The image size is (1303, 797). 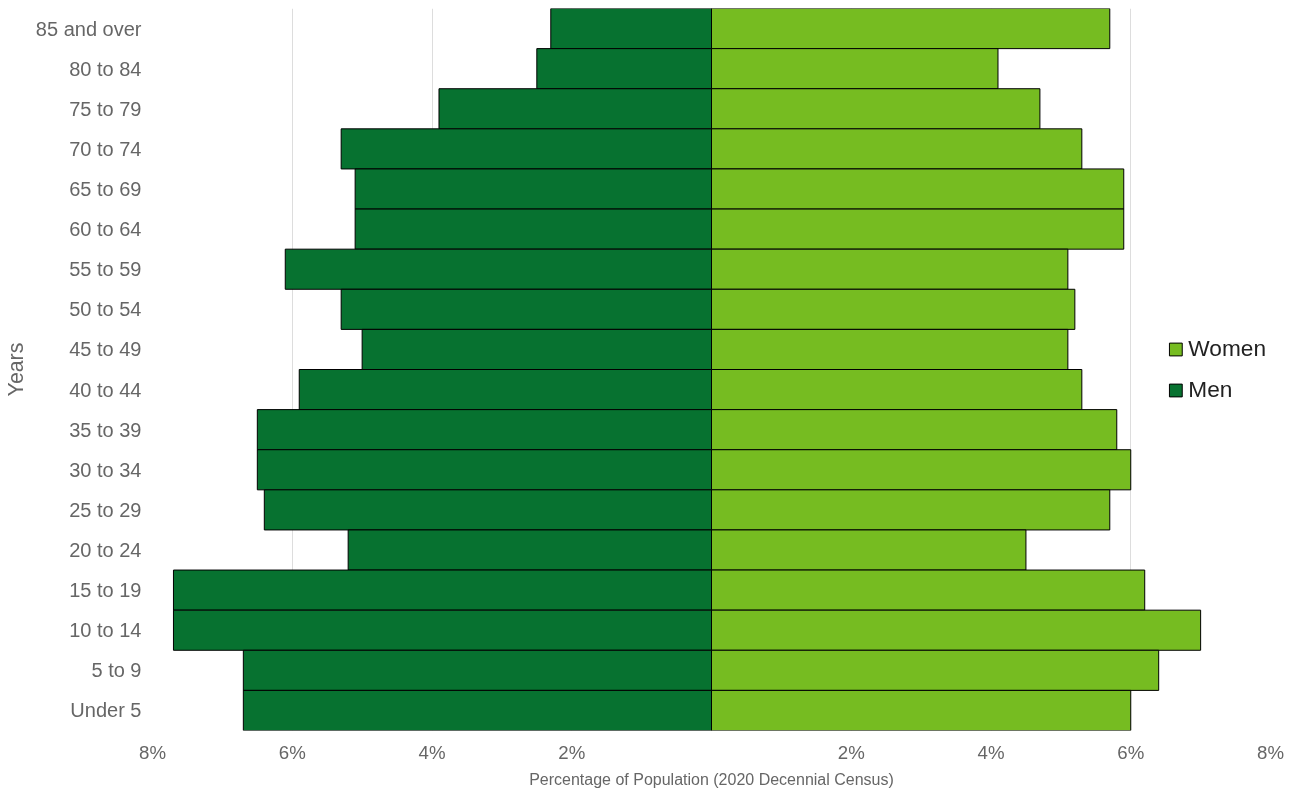 What do you see at coordinates (105, 349) in the screenshot?
I see `y-tick-label: 45 to 49` at bounding box center [105, 349].